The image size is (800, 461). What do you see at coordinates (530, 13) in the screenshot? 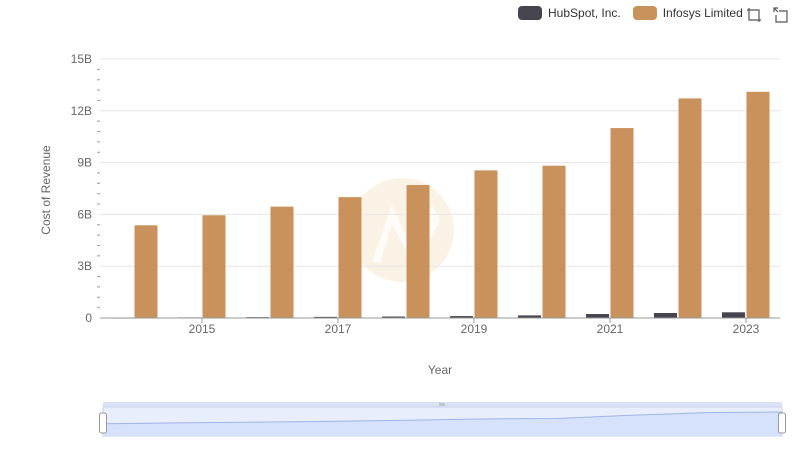
I see `legend-swatch-hubspot` at bounding box center [530, 13].